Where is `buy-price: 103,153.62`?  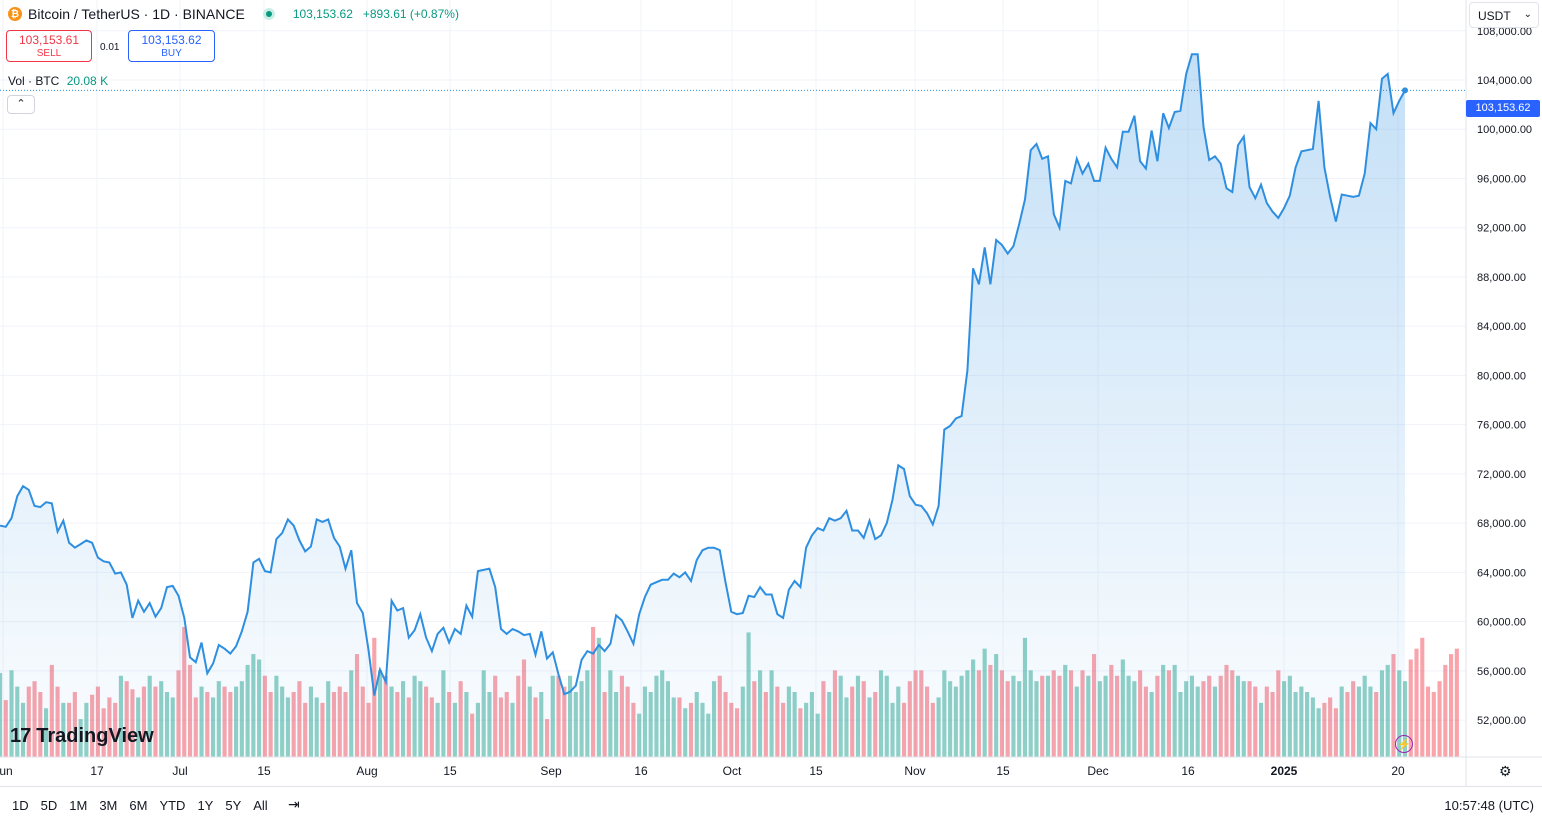 buy-price: 103,153.62 is located at coordinates (171, 40).